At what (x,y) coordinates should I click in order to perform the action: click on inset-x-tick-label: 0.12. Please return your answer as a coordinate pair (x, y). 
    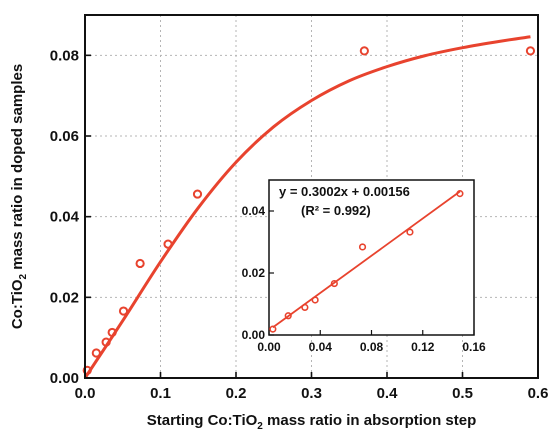
    Looking at the image, I should click on (423, 347).